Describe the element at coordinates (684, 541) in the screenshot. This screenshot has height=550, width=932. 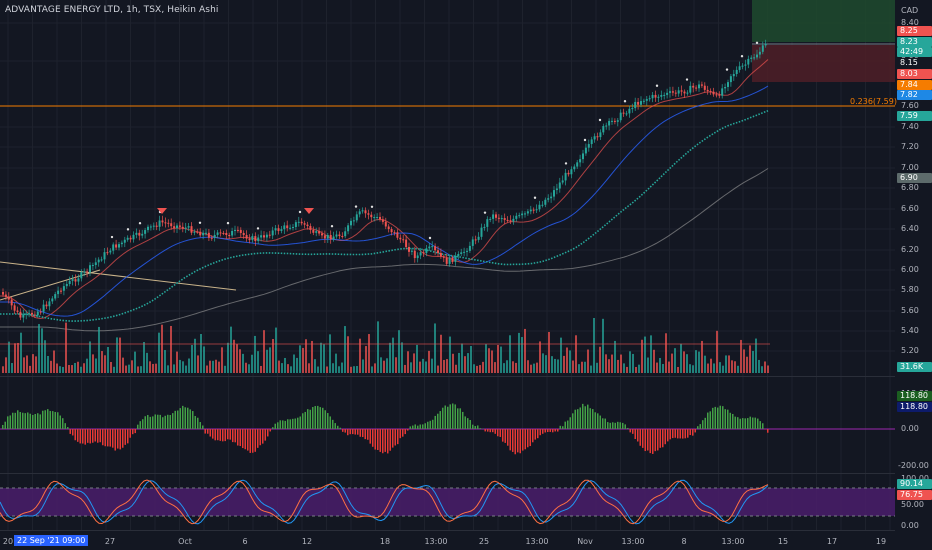
I see `time-axis-label: 8` at that location.